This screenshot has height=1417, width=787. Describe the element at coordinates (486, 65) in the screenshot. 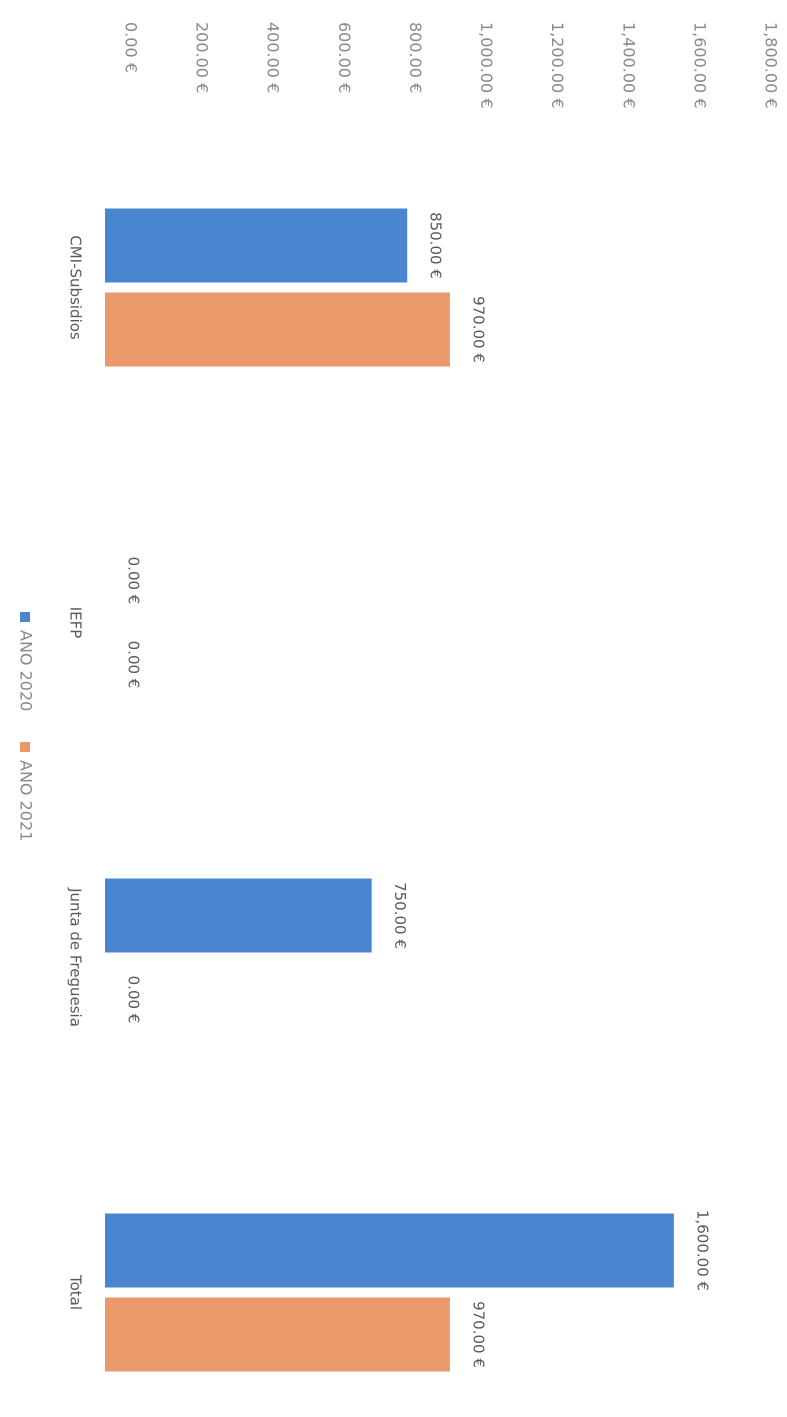

I see `y-tick-label: 1,000.00 €` at that location.